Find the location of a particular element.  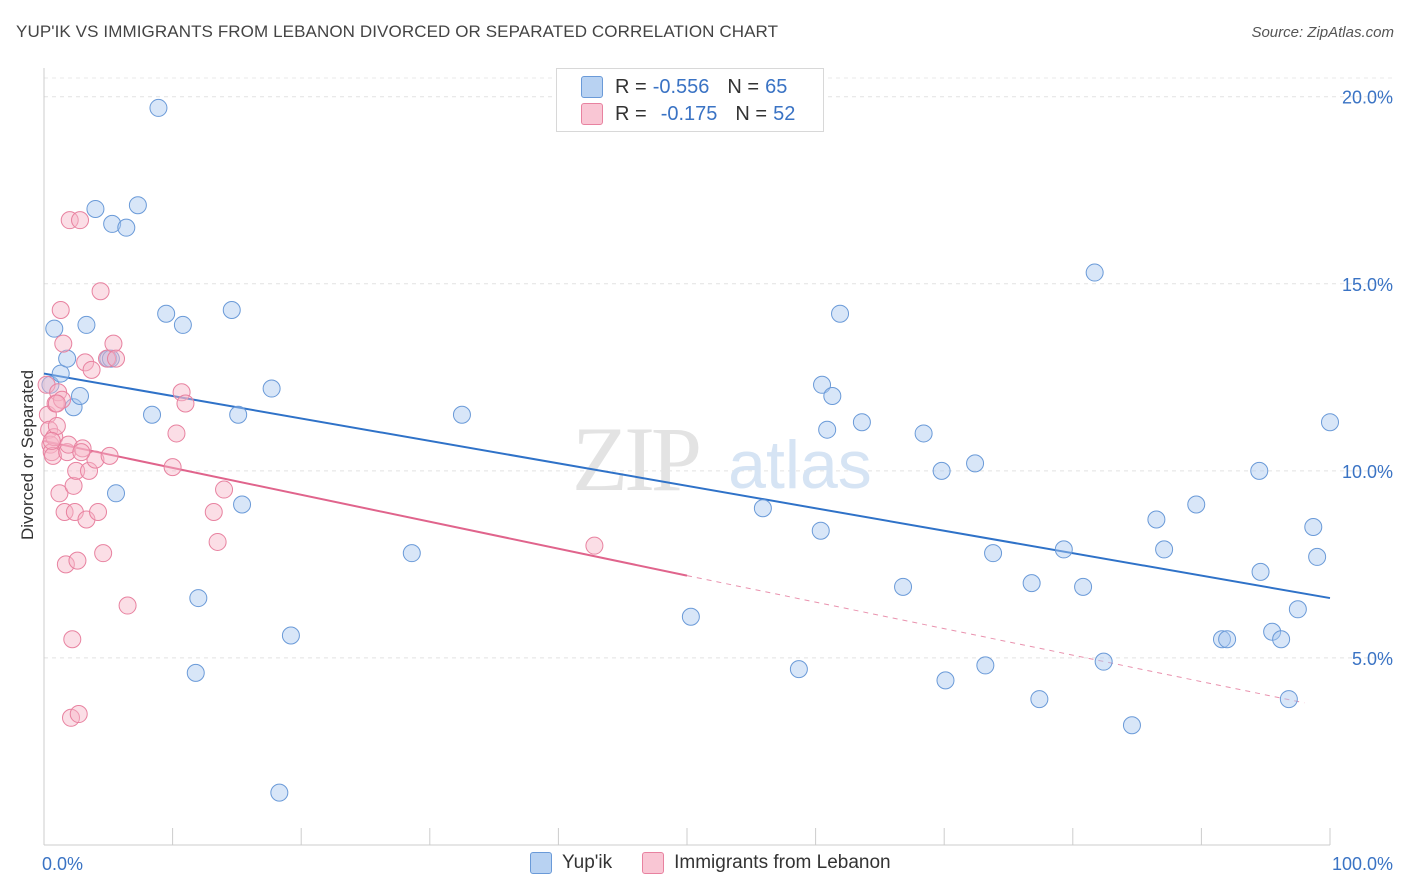

watermark-zip: ZIP is located at coordinates (635, 459).